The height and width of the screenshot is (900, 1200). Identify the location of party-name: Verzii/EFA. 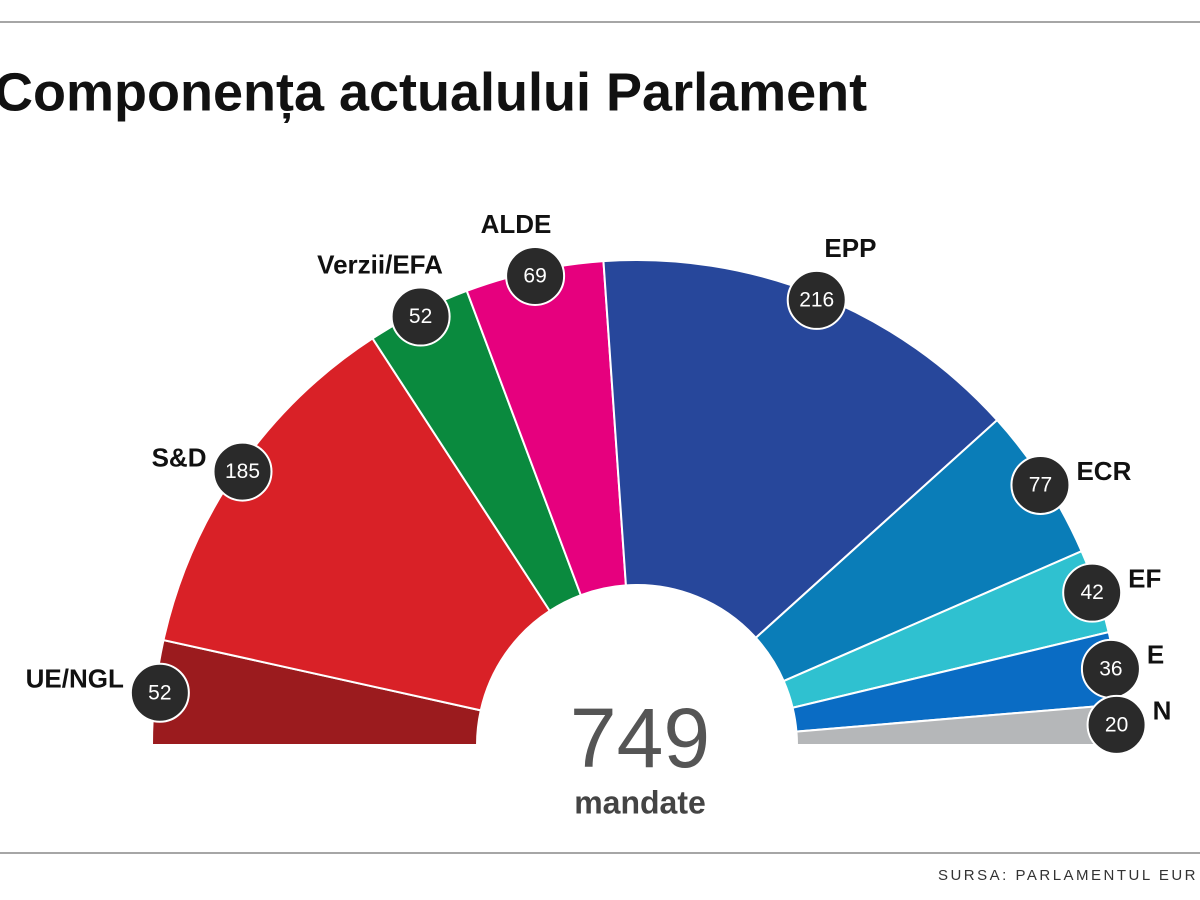
(380, 264).